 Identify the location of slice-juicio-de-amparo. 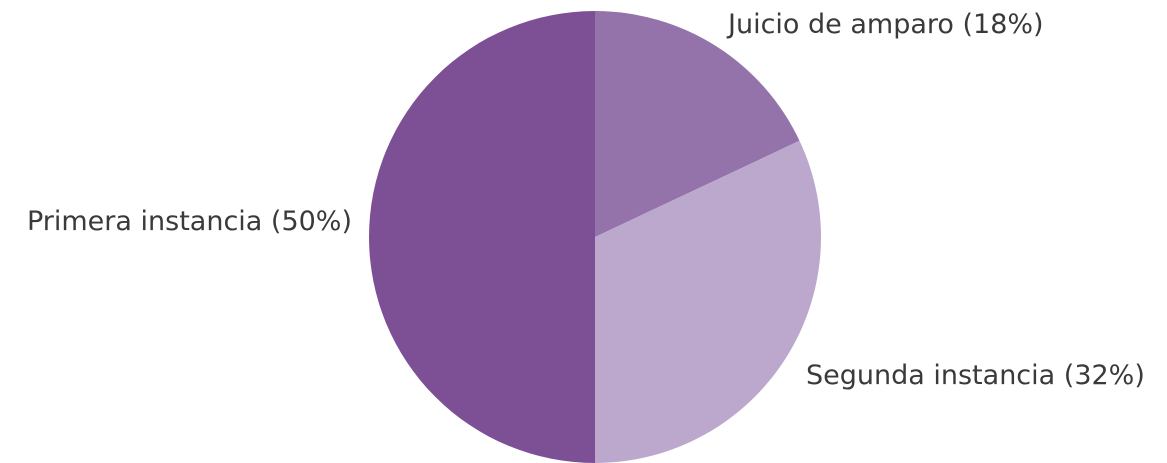
(697, 124).